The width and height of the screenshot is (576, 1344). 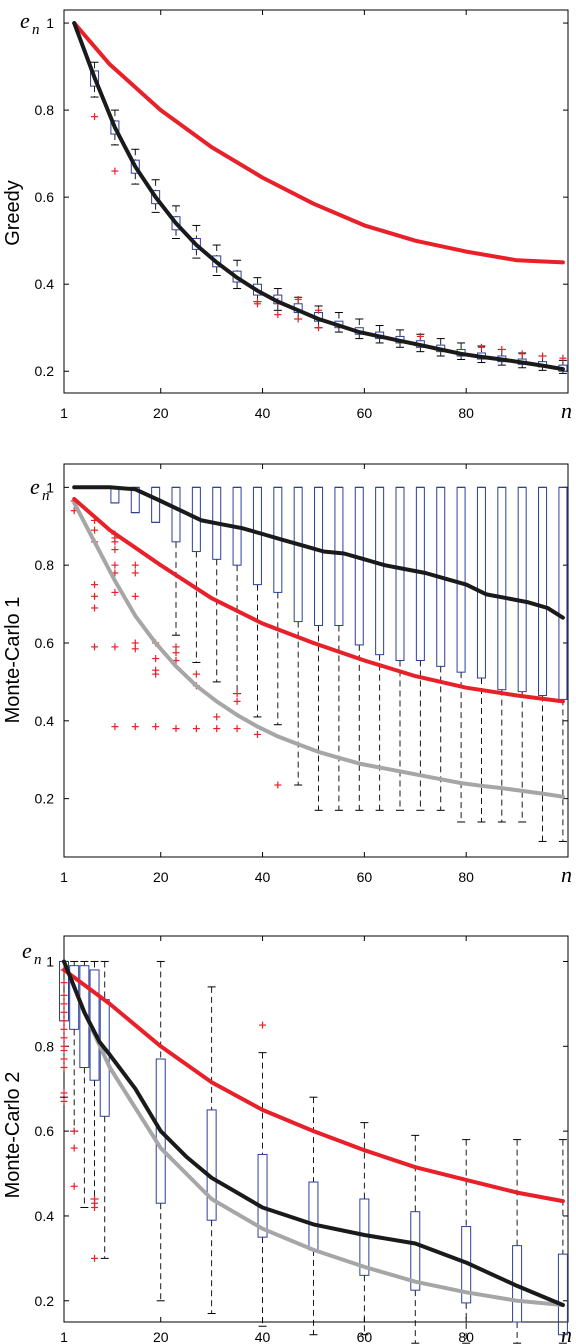 What do you see at coordinates (35, 486) in the screenshot?
I see `y-axis-symbol: e` at bounding box center [35, 486].